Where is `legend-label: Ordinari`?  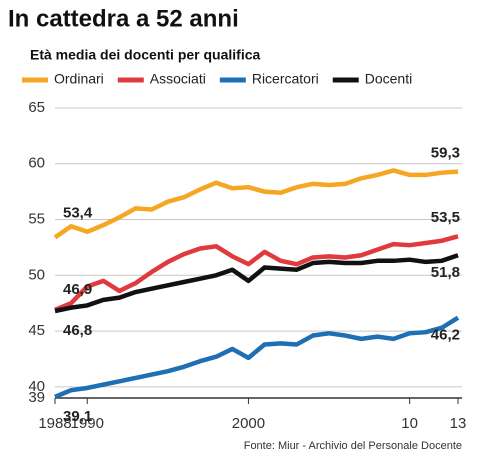
legend-label: Ordinari is located at coordinates (79, 79).